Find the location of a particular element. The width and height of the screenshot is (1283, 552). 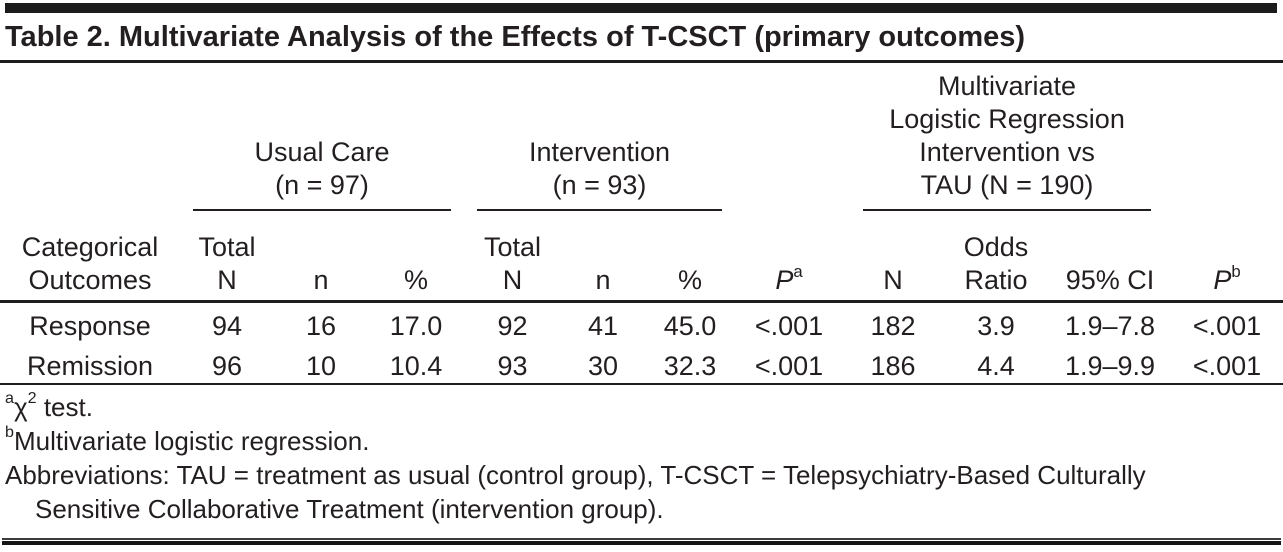

odds-line1: Odds is located at coordinates (996, 247).